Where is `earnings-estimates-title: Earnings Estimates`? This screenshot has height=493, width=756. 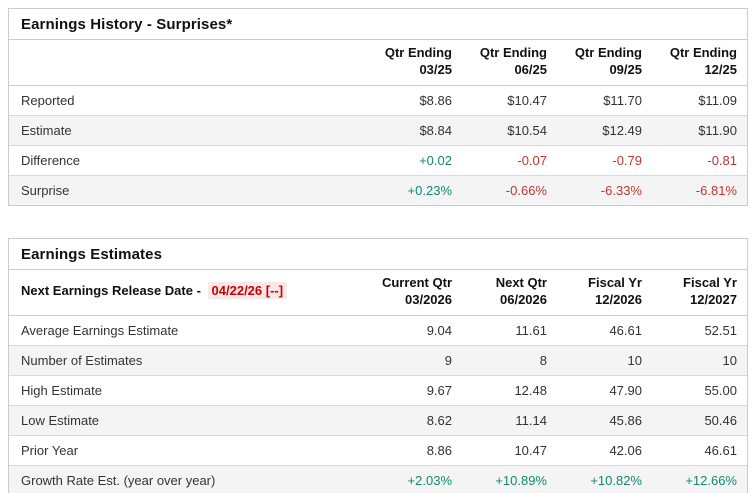 earnings-estimates-title: Earnings Estimates is located at coordinates (378, 254).